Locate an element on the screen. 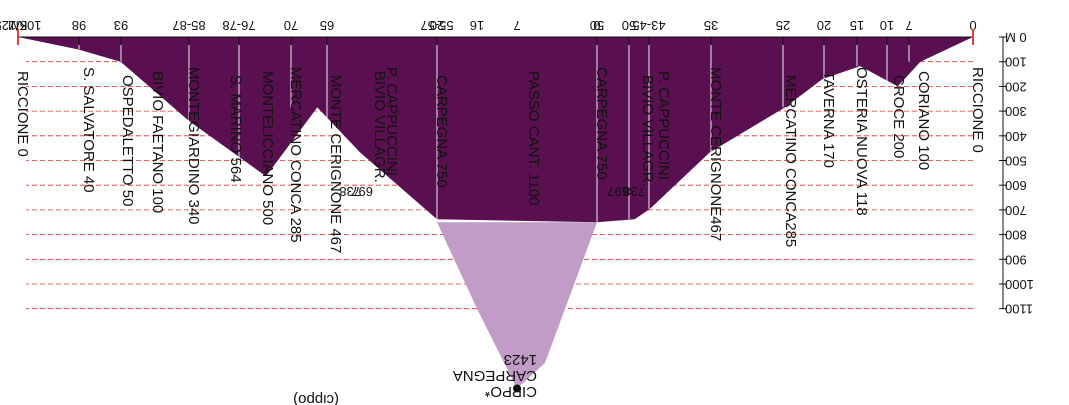  summit-label: CIPPO* is located at coordinates (510, 391).